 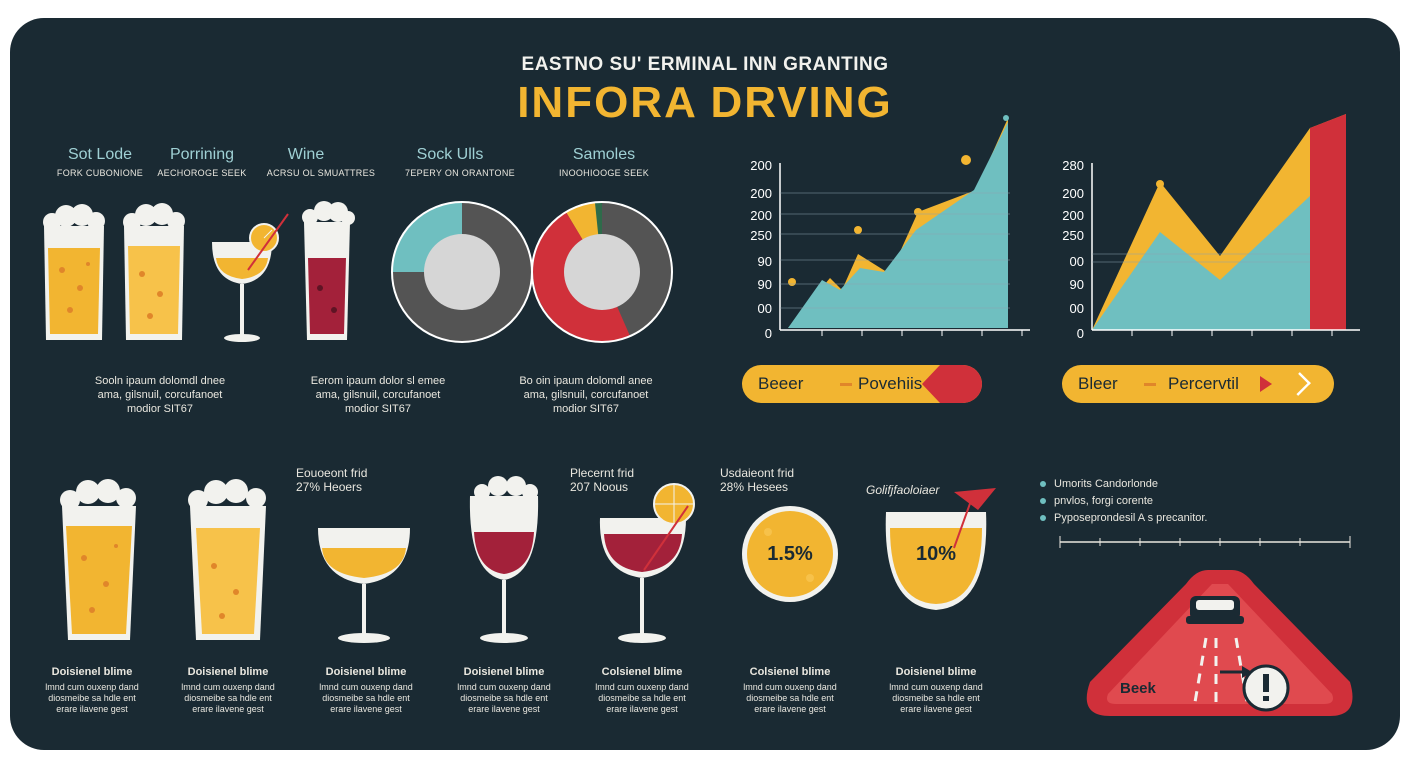 I want to click on bullet-item: Umorits Candorlonde, so click(x=1099, y=484).